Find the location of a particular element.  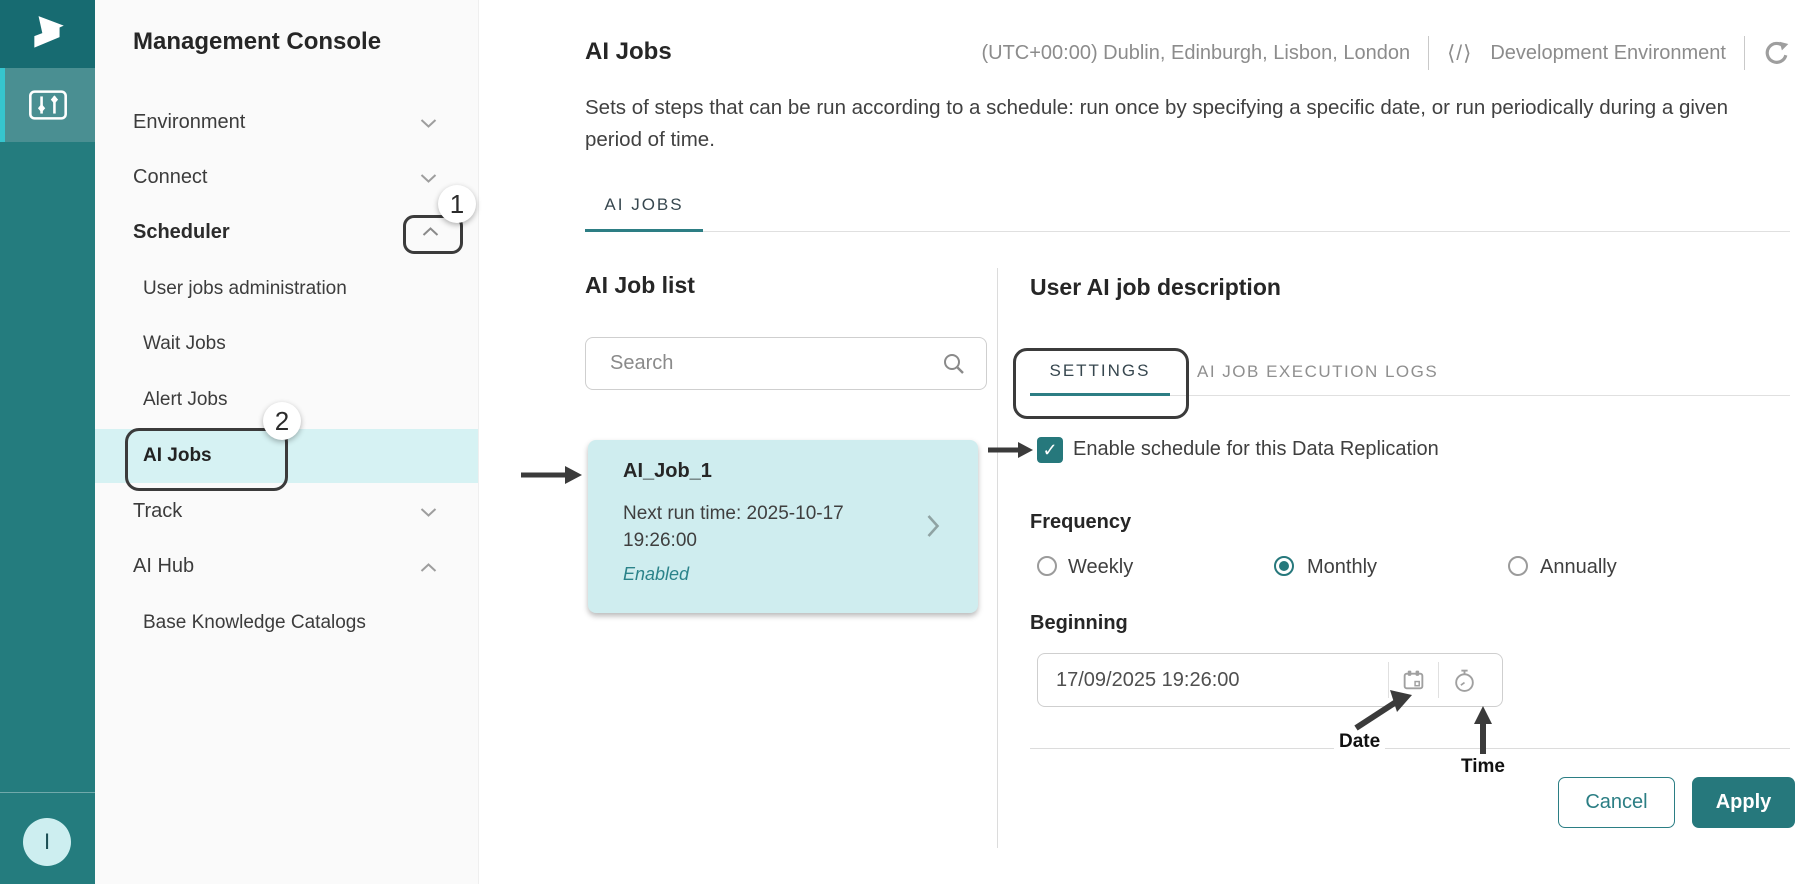

beginning-heading: Beginning is located at coordinates (1079, 623).